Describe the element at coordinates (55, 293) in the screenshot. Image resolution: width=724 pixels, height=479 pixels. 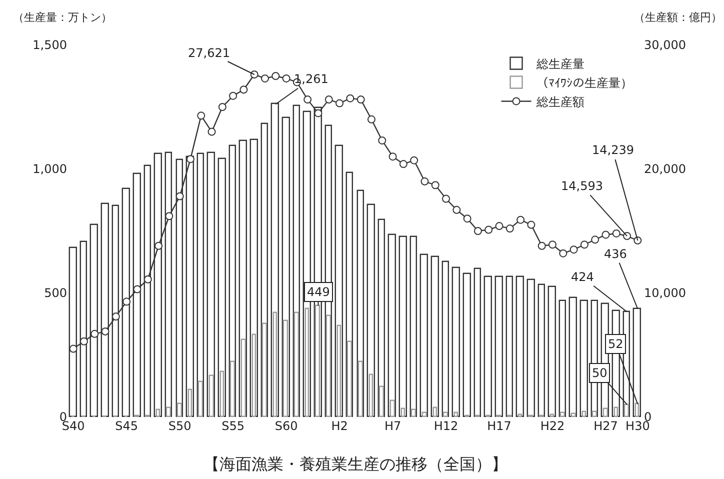
I see `y-tick-label: 500` at that location.